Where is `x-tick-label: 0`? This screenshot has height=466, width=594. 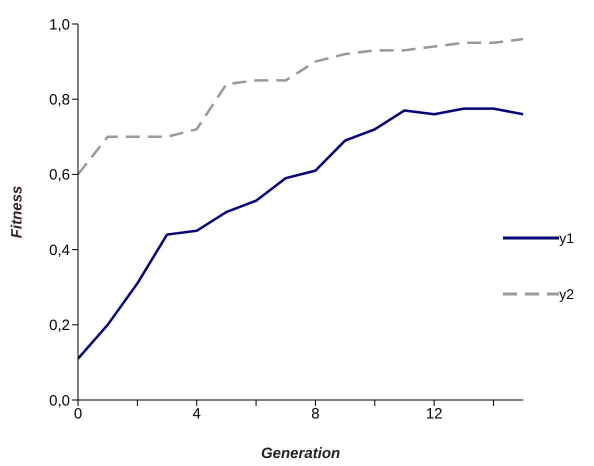
x-tick-label: 0 is located at coordinates (78, 414).